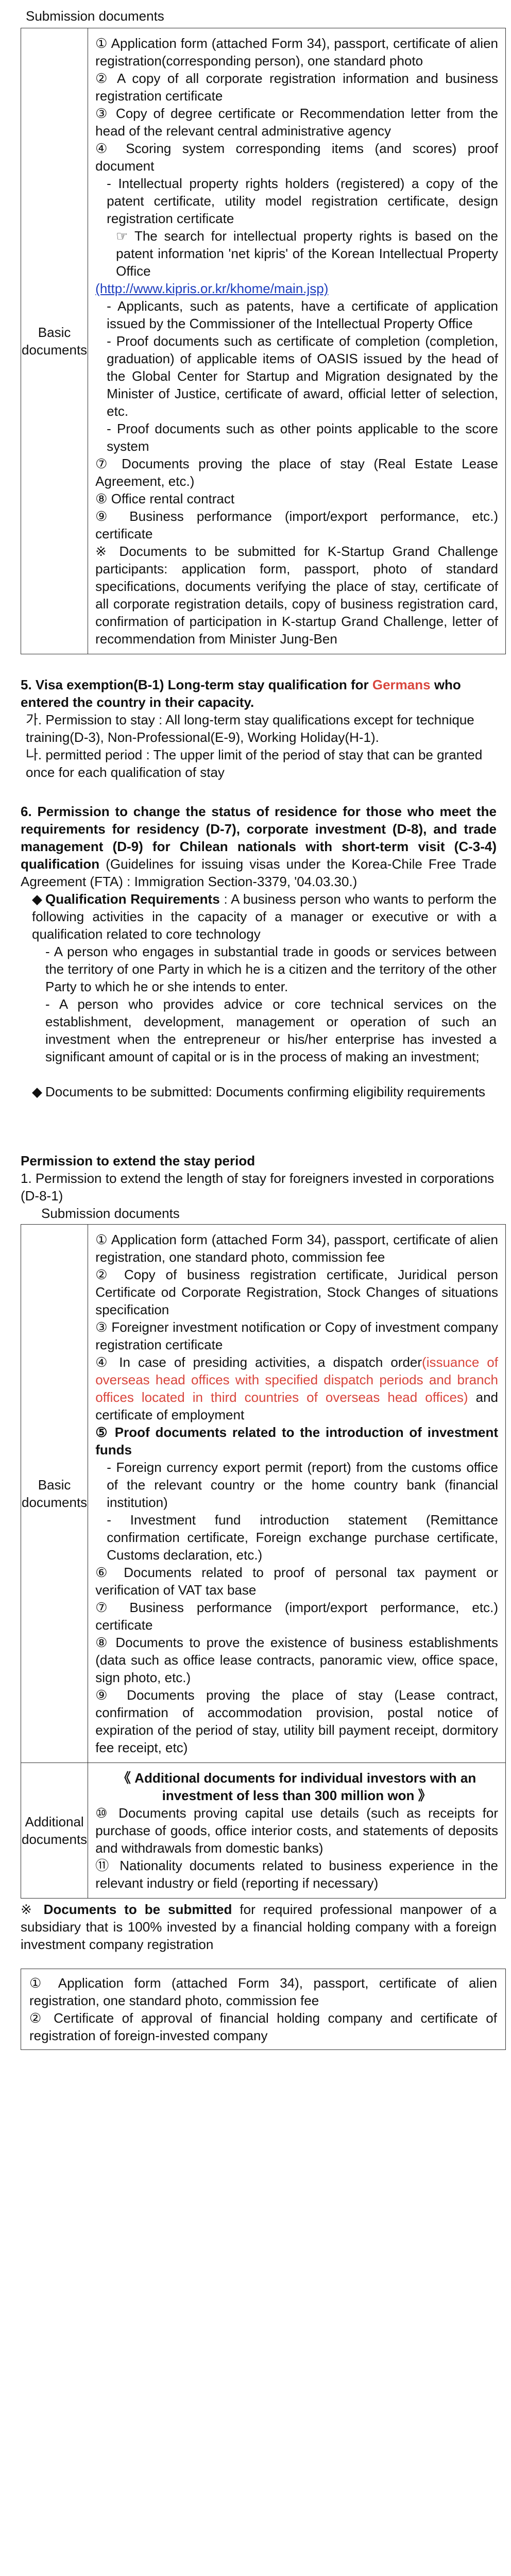 This screenshot has width=511, height=2576. What do you see at coordinates (138, 1160) in the screenshot?
I see `extend-title: Permission to extend the stay period` at bounding box center [138, 1160].